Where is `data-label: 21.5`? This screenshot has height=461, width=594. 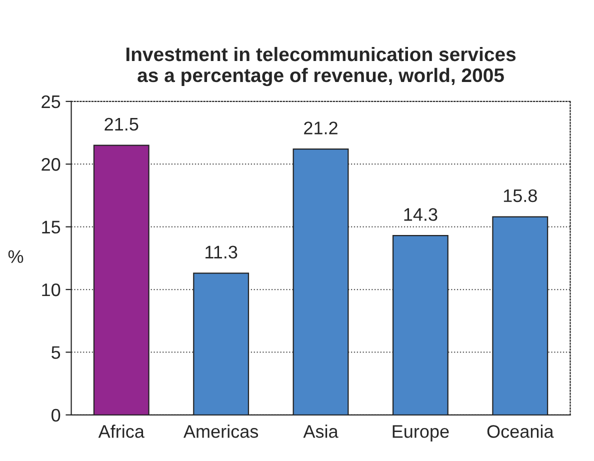
data-label: 21.5 is located at coordinates (121, 124).